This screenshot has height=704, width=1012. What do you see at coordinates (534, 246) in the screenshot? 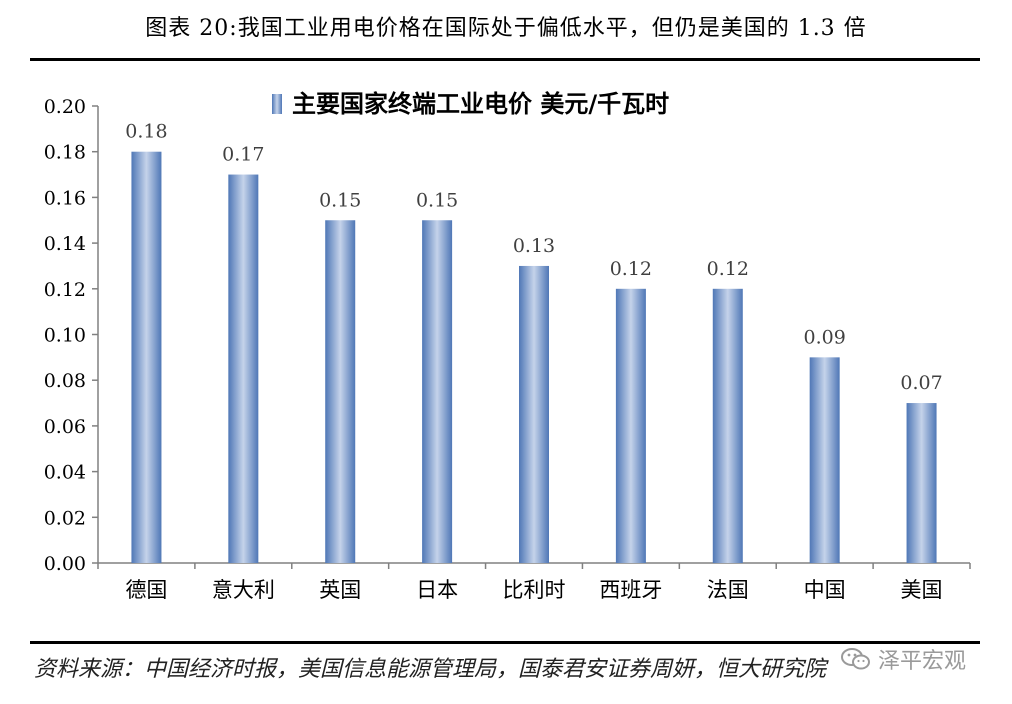
I see `data-label: 0.13` at bounding box center [534, 246].